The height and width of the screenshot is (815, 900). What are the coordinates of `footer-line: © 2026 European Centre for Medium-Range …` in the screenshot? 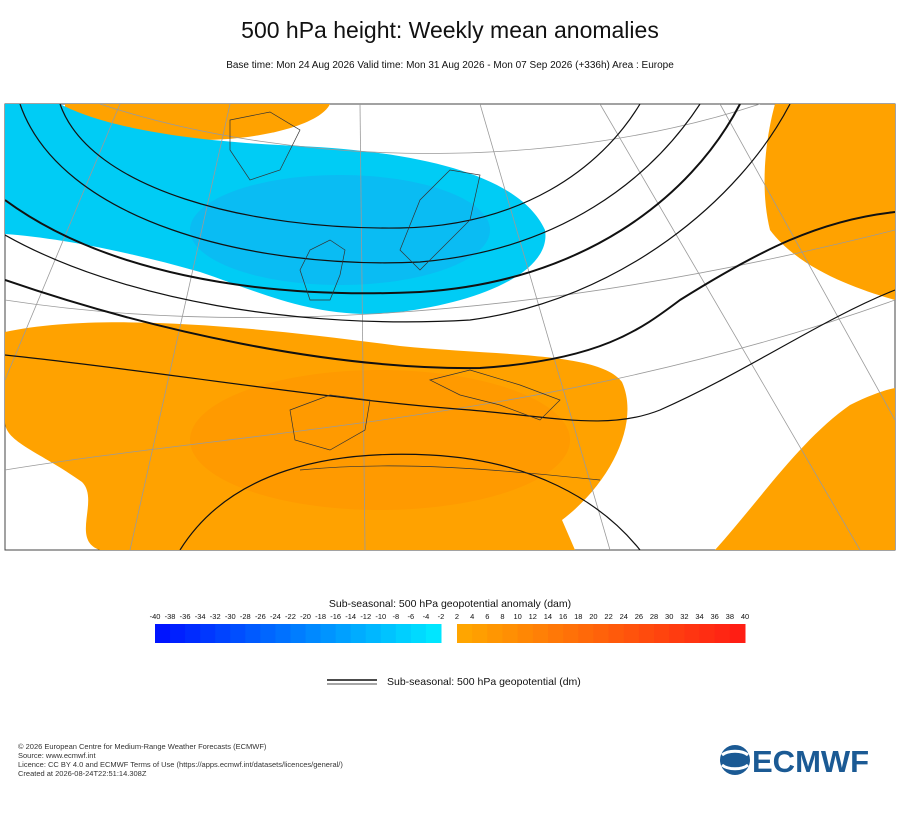 It's located at (142, 746).